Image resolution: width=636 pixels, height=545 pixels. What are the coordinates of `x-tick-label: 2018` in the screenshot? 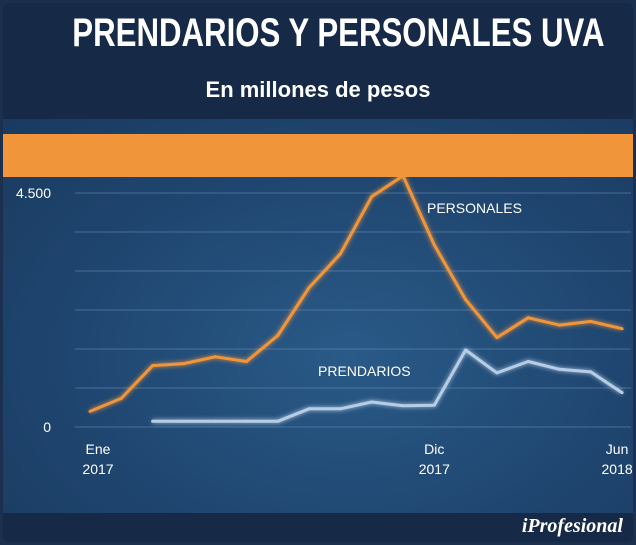 It's located at (617, 469).